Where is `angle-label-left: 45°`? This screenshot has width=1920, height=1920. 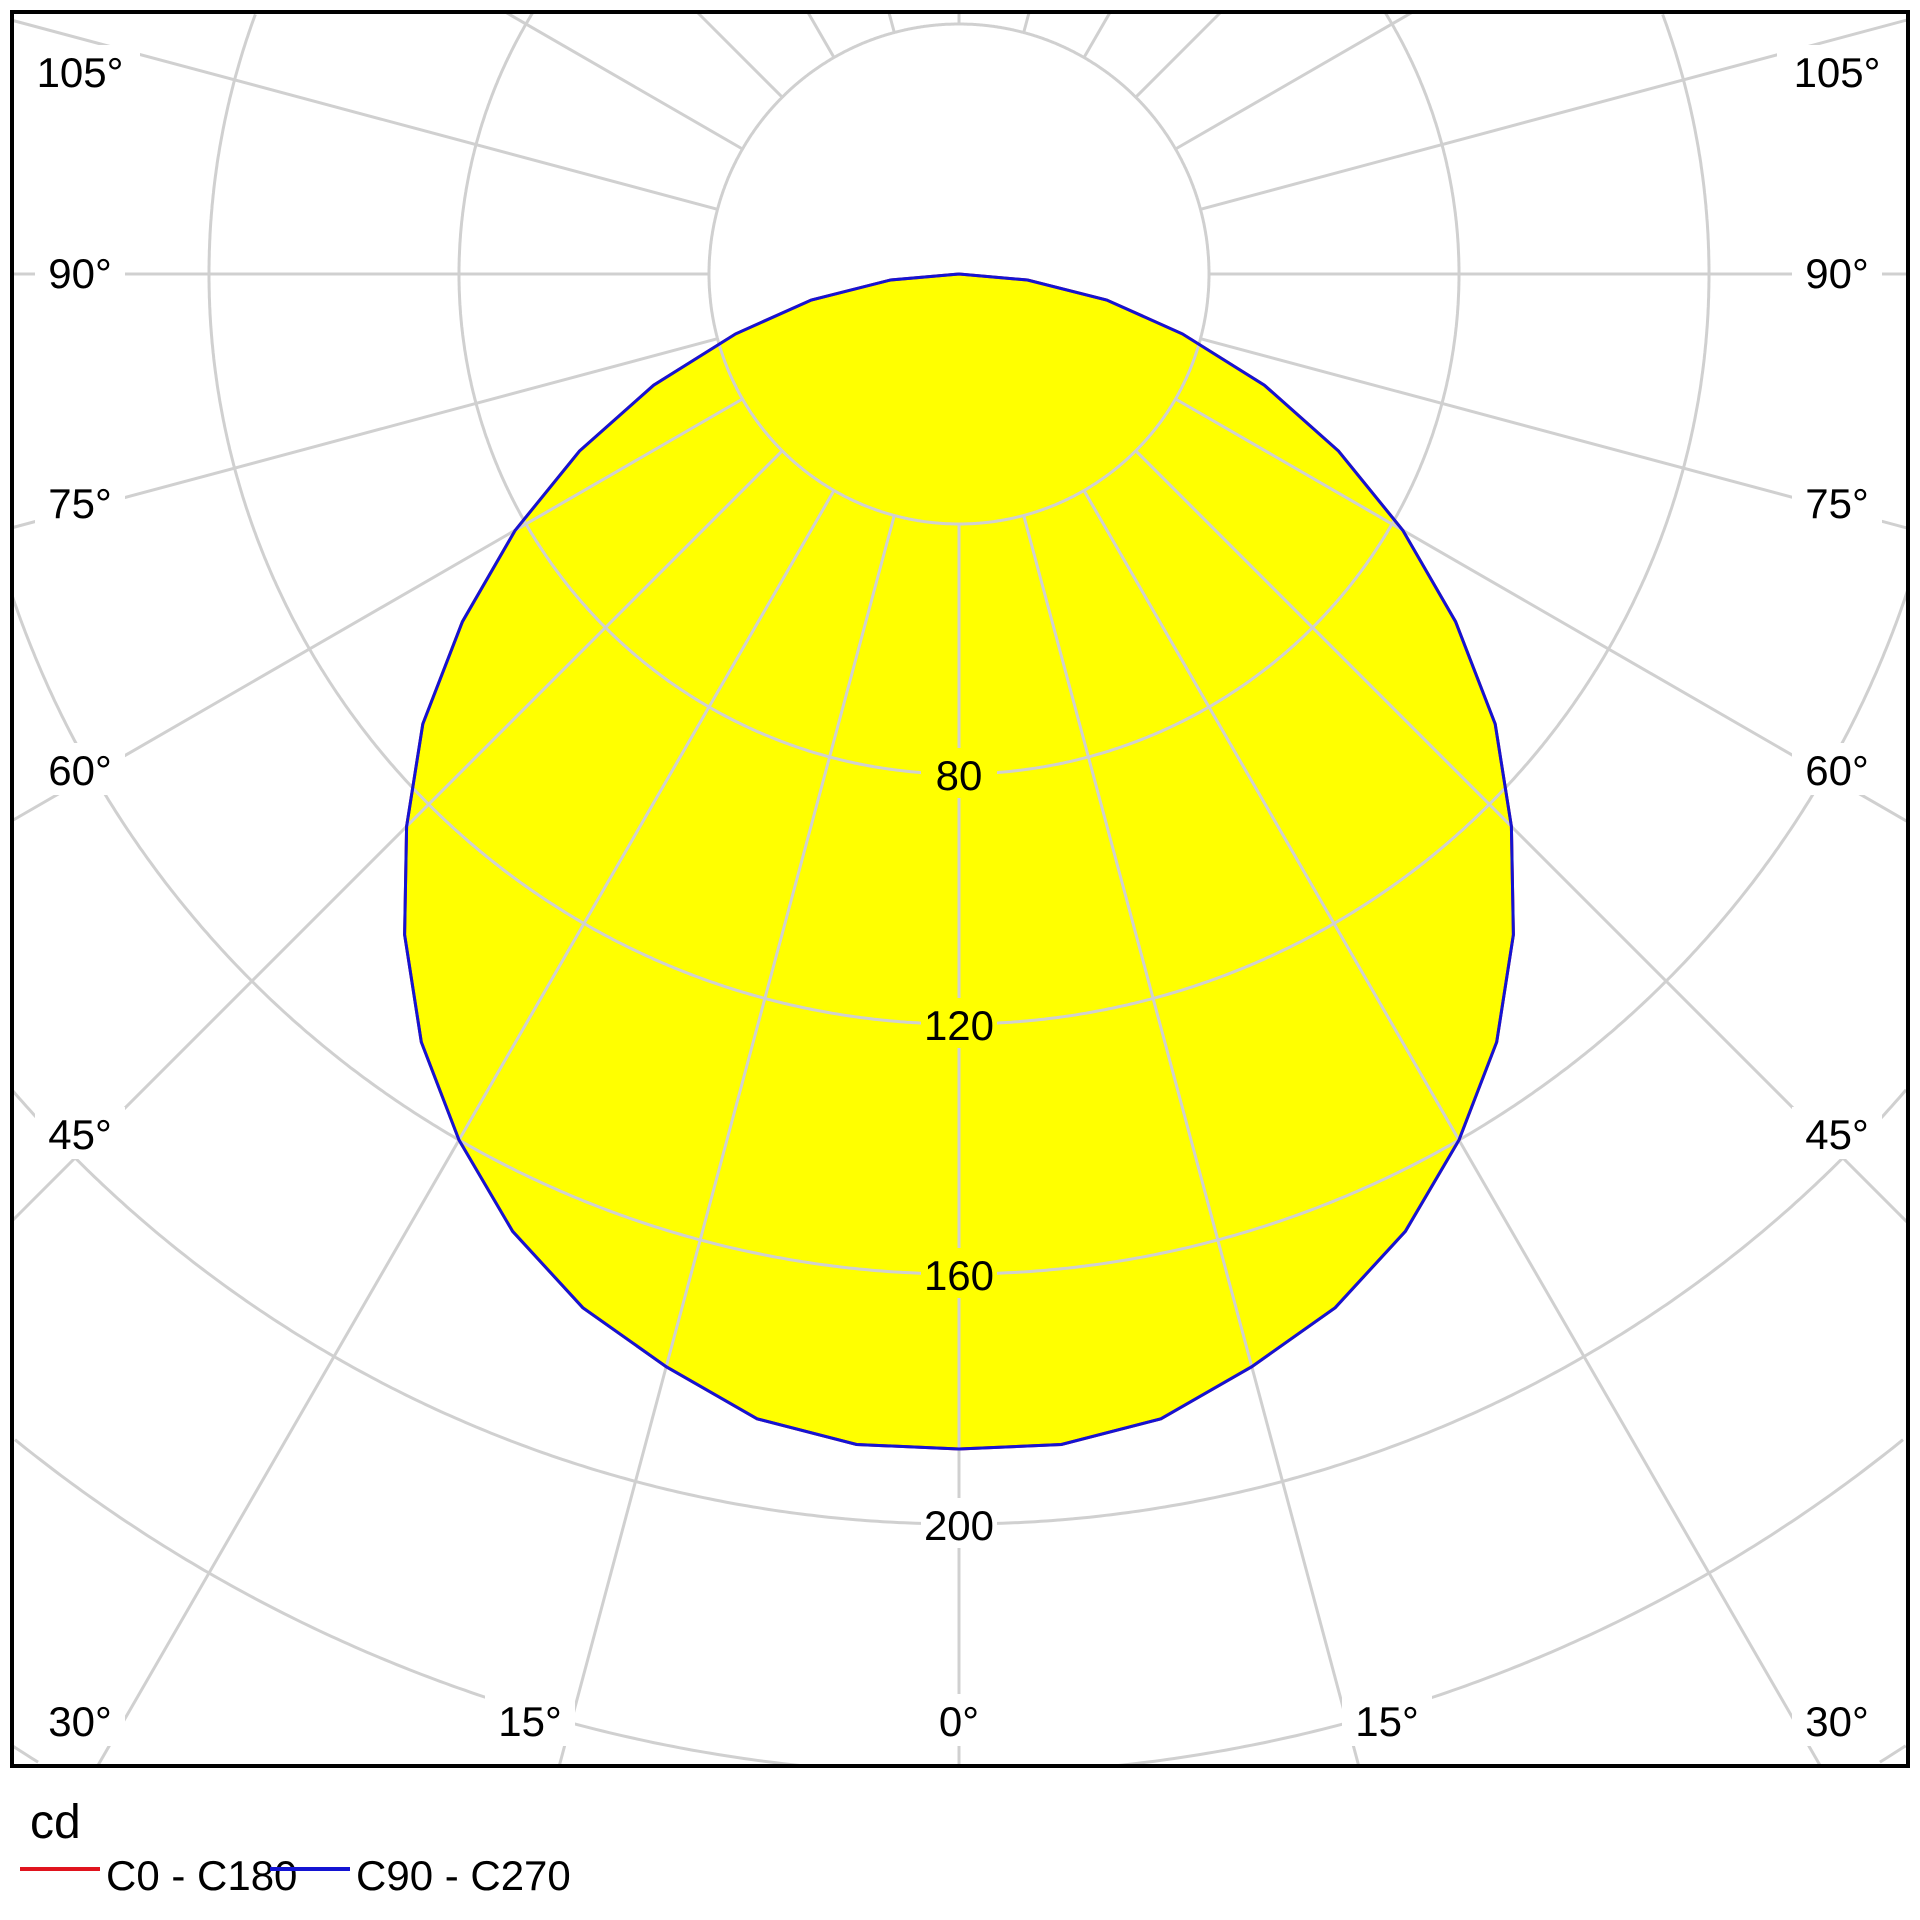
angle-label-left: 45° is located at coordinates (80, 1134).